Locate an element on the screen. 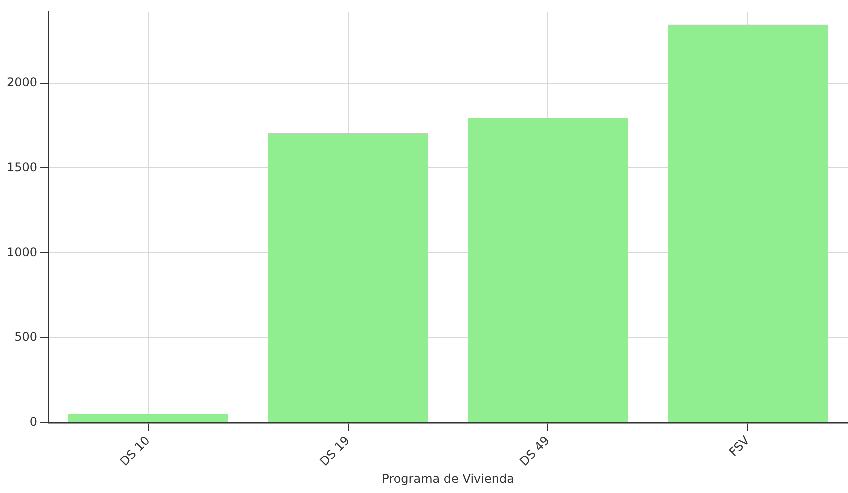 This screenshot has width=848, height=493. x-tick-label: DS 10 is located at coordinates (135, 451).